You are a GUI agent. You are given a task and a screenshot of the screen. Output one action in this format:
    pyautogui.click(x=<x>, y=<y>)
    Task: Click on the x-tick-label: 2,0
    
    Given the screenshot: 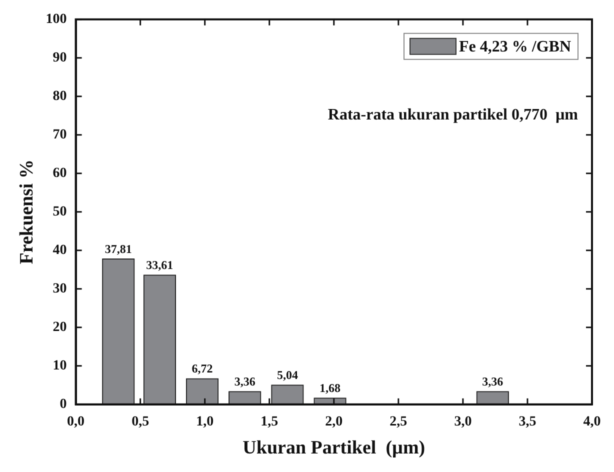 What is the action you would take?
    pyautogui.click(x=334, y=422)
    